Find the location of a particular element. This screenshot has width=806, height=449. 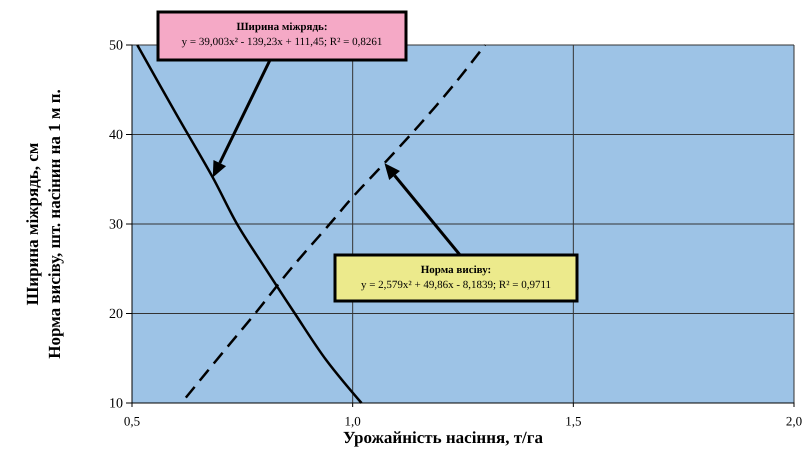

y-tick-label: 10 is located at coordinates (116, 404).